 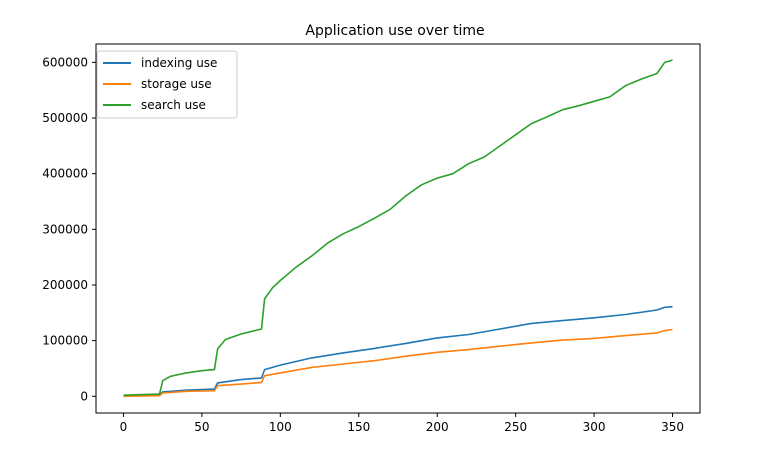 I want to click on legend: indexing use storage use search use, so click(x=167, y=84).